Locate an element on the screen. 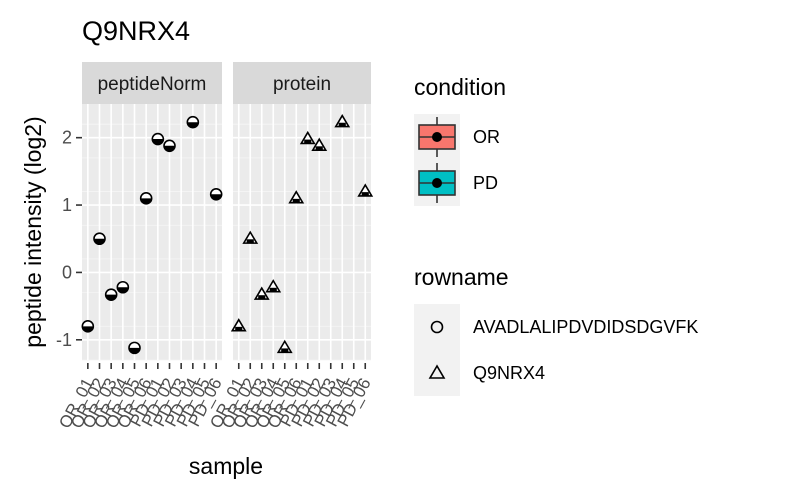 The width and height of the screenshot is (800, 494). y-tick-label: 1 is located at coordinates (67, 205).